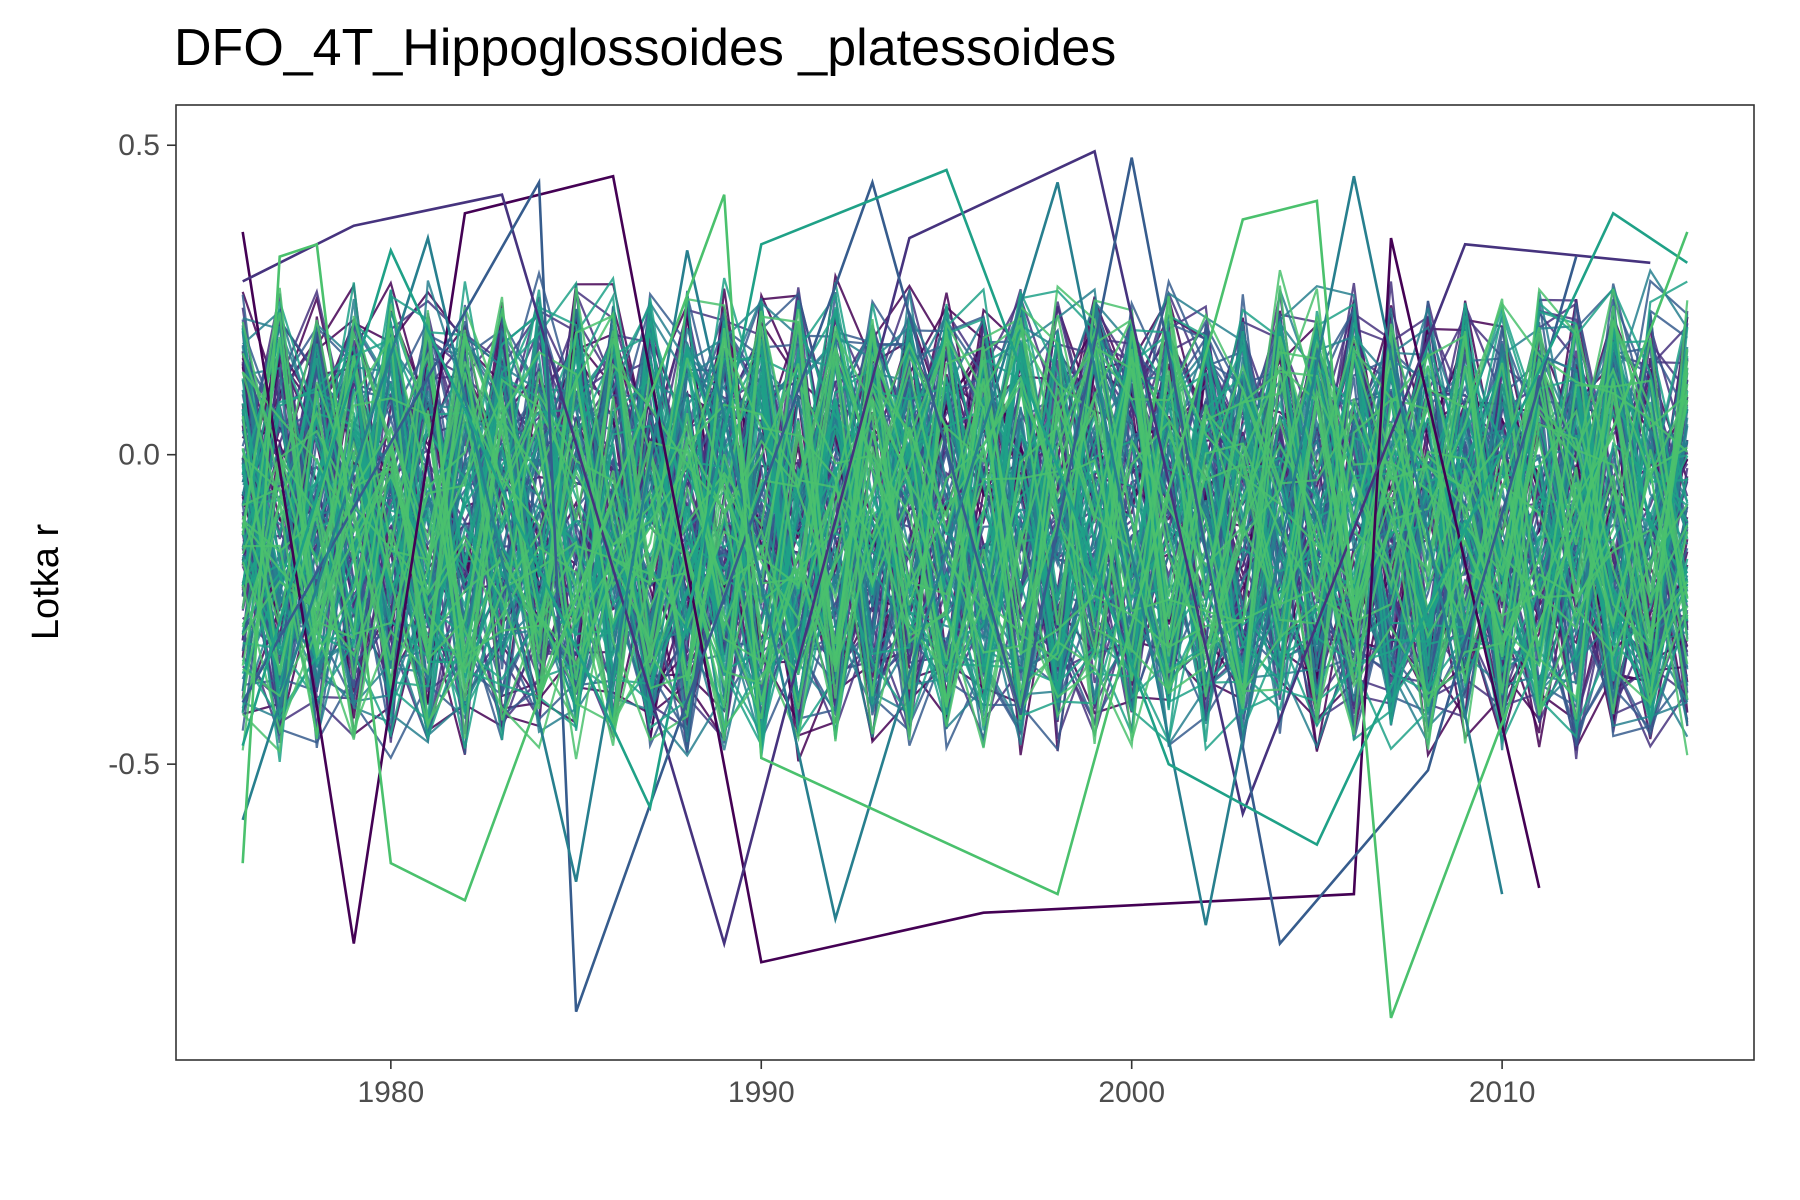 Image resolution: width=1800 pixels, height=1200 pixels. Describe the element at coordinates (139, 455) in the screenshot. I see `y-tick-label: 0.0` at that location.